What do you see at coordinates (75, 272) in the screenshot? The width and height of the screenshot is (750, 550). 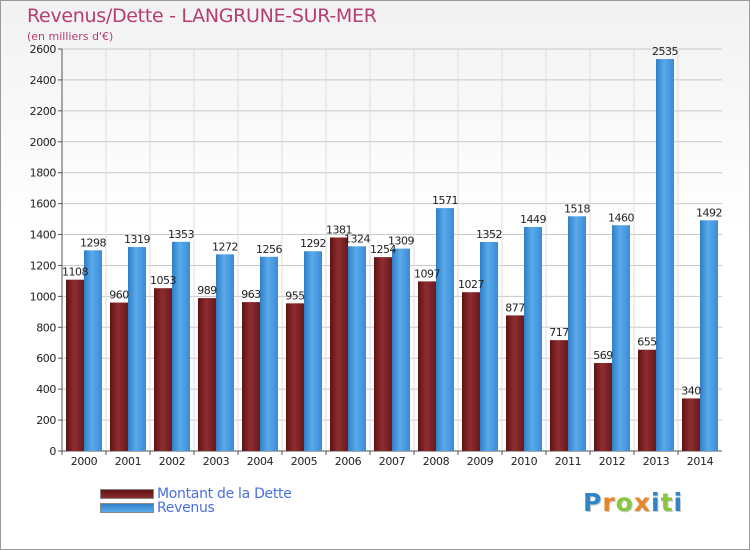 I see `data-label-dette: 1108` at bounding box center [75, 272].